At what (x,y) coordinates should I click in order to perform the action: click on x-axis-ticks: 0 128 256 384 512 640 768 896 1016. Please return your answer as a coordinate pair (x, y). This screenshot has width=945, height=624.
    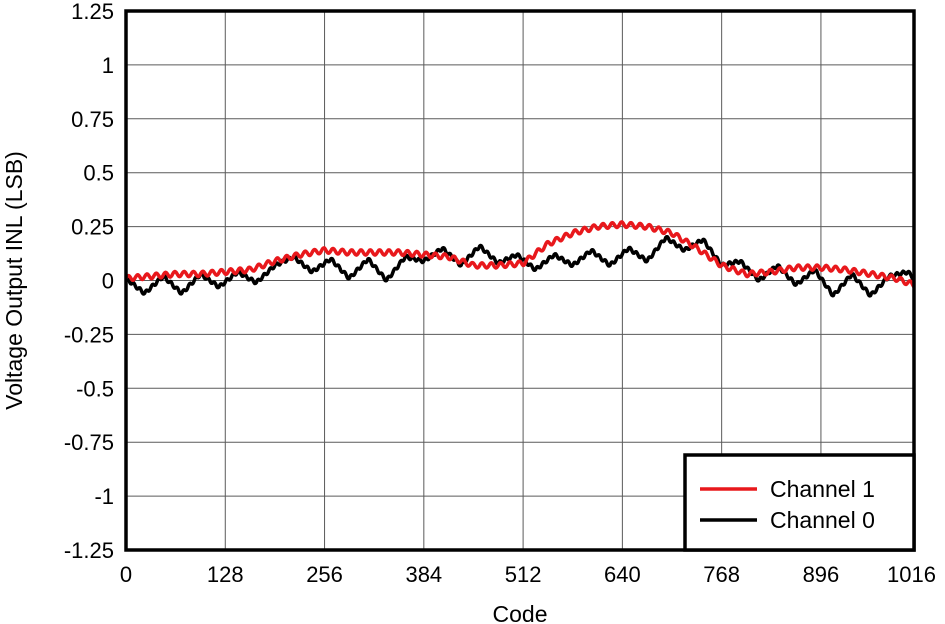
    Looking at the image, I should click on (528, 574).